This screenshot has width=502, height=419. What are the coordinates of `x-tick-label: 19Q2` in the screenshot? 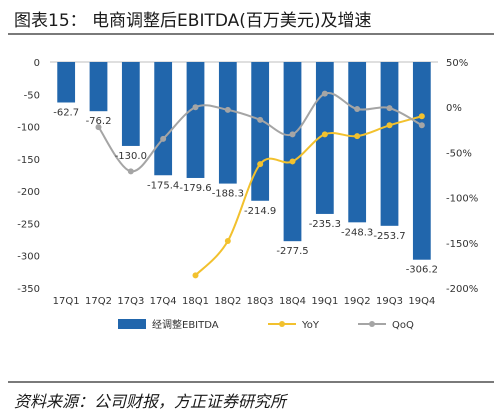 It's located at (357, 301).